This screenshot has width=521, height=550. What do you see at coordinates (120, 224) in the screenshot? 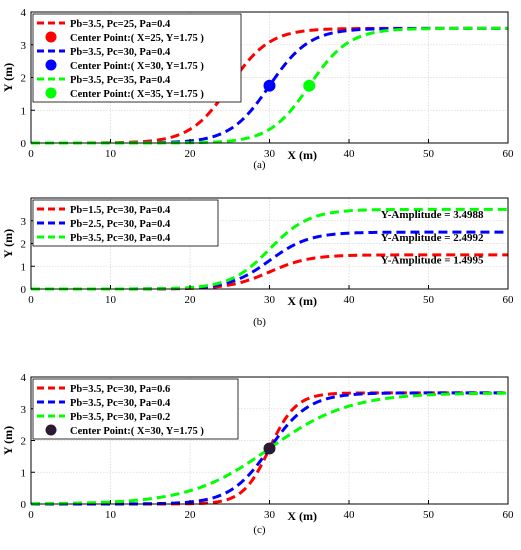
I see `legend-entry-label: Pb=2.5, Pc=30, Pa=0.4` at bounding box center [120, 224].